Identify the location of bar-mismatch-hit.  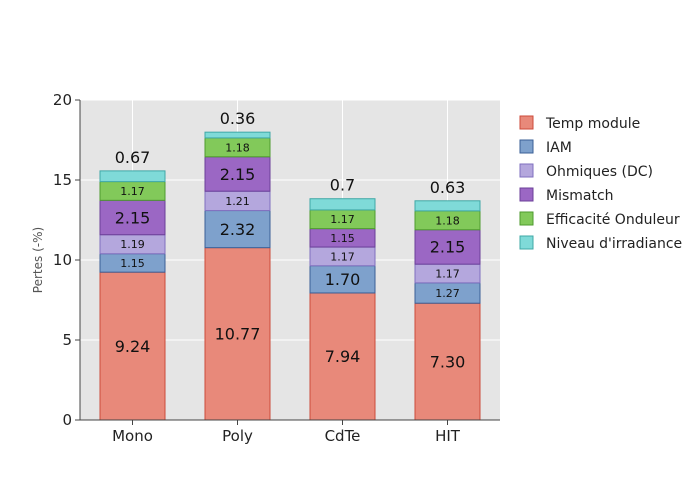
(447, 247).